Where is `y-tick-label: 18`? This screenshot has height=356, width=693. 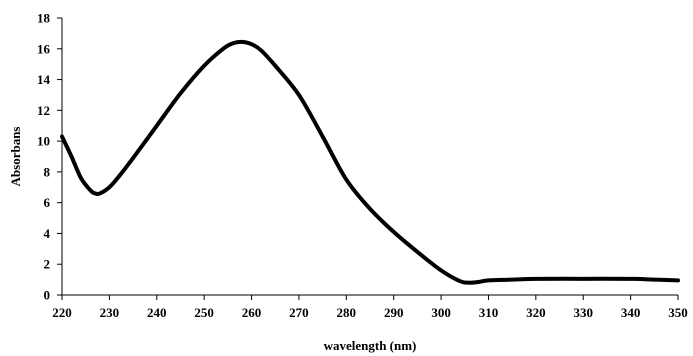
y-tick-label: 18 is located at coordinates (44, 18).